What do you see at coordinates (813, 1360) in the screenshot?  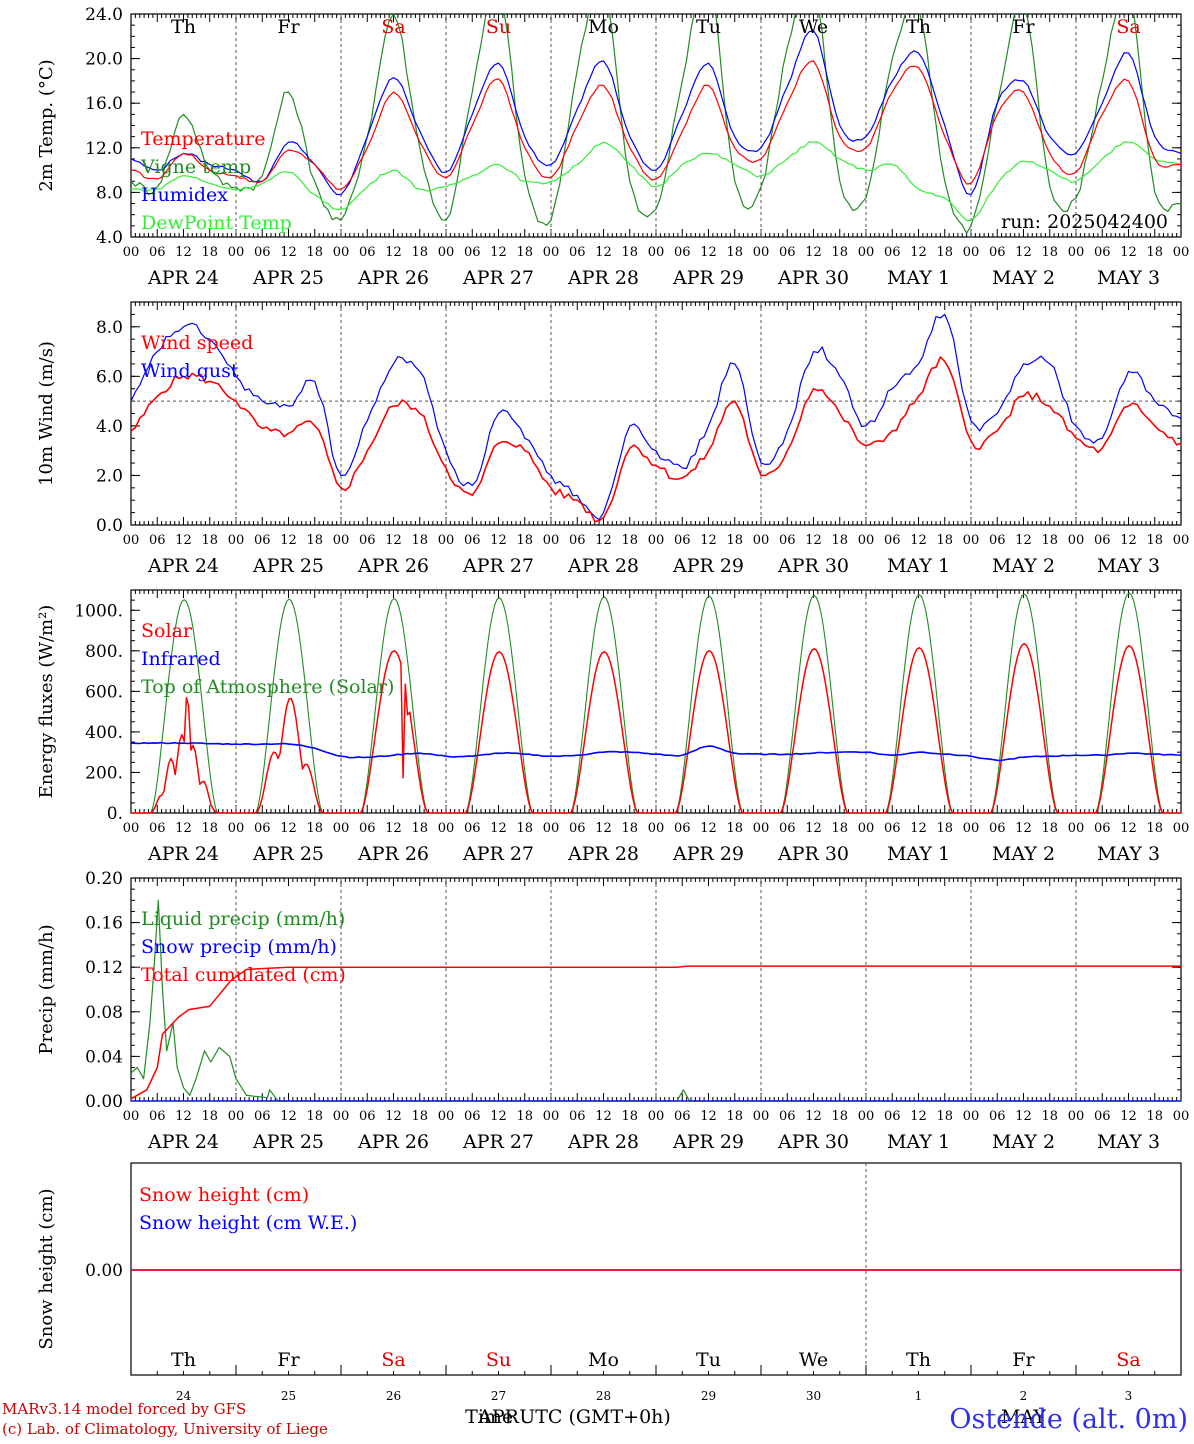 I see `weekday-label: We` at bounding box center [813, 1360].